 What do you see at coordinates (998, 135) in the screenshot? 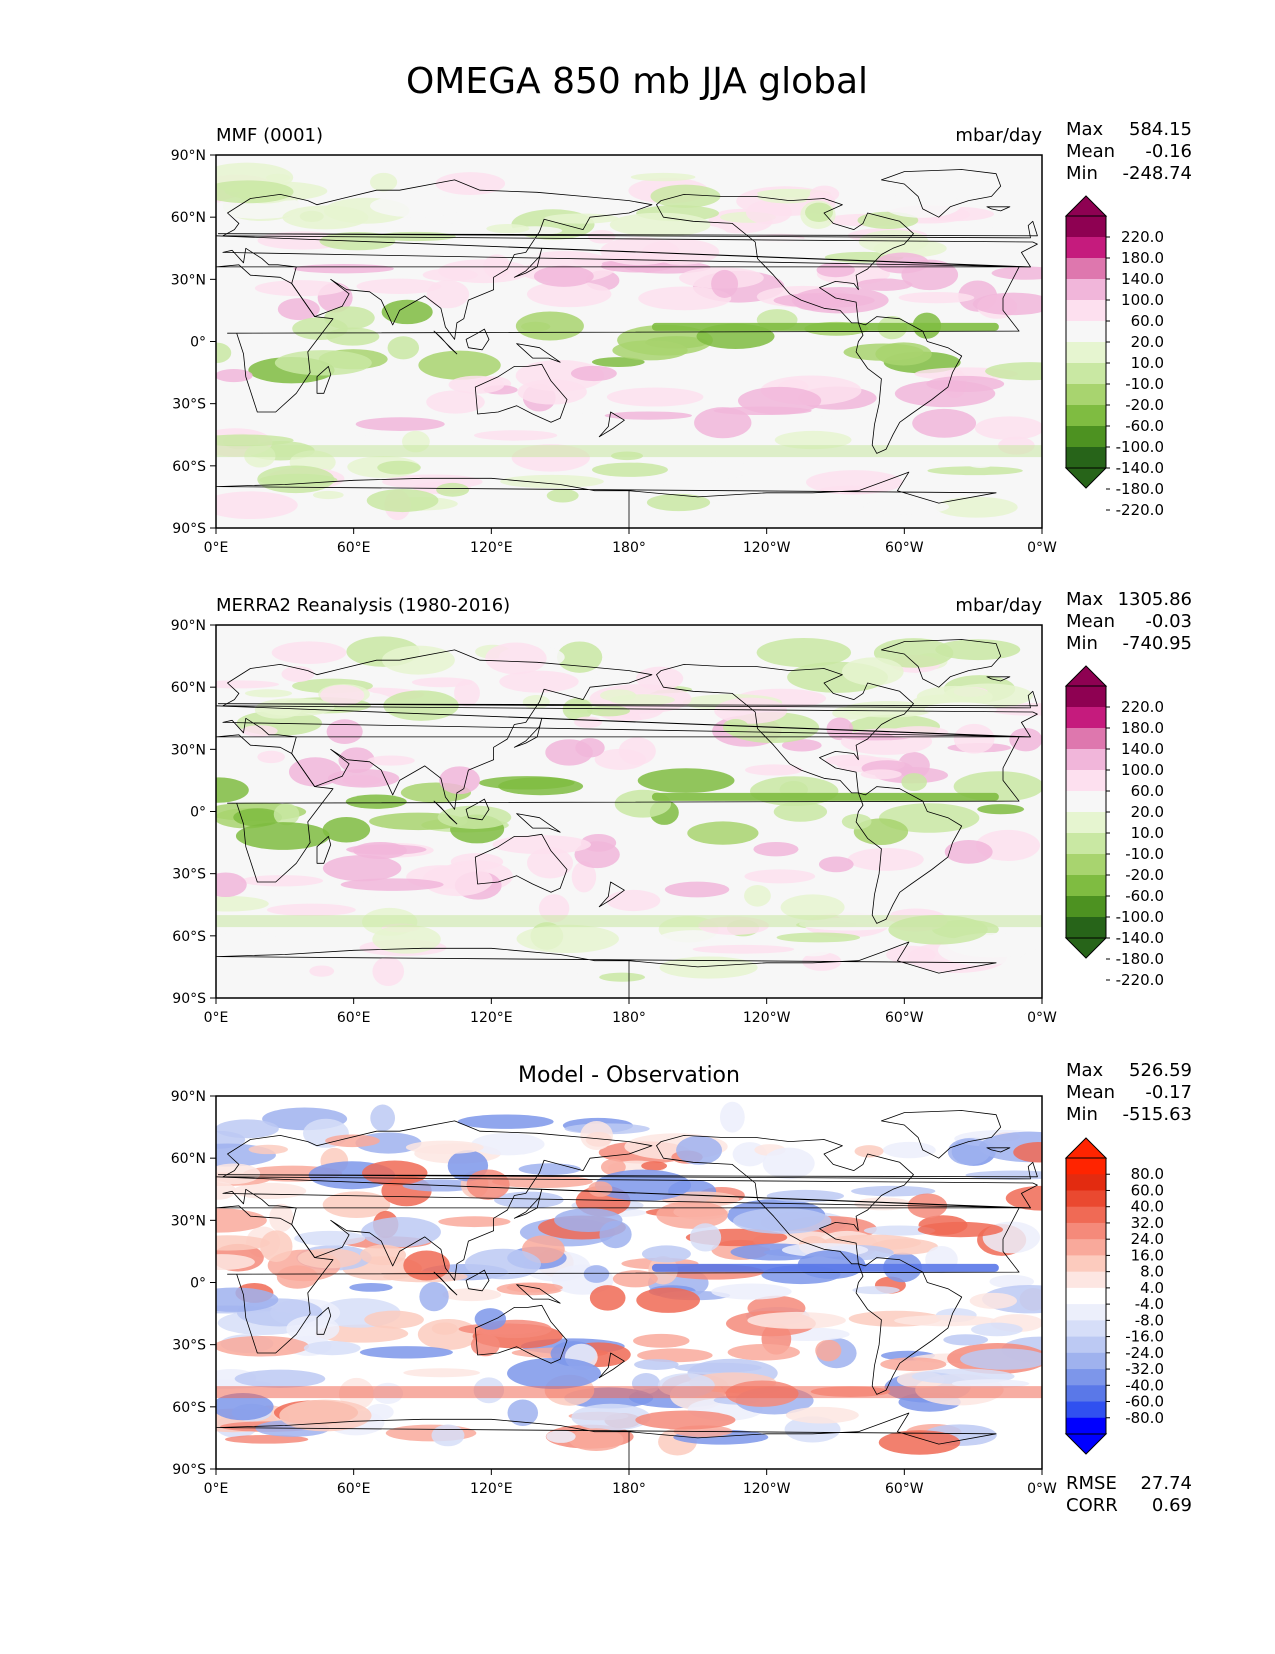
I see `panel-units: mbar/day` at bounding box center [998, 135].